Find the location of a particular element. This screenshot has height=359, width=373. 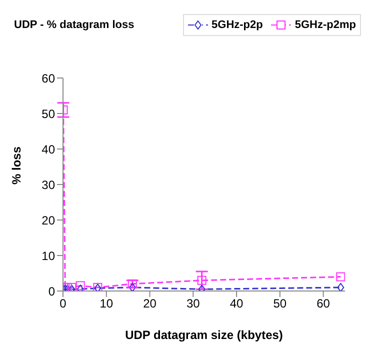

legend-label: 5GHz-p2mp is located at coordinates (325, 25).